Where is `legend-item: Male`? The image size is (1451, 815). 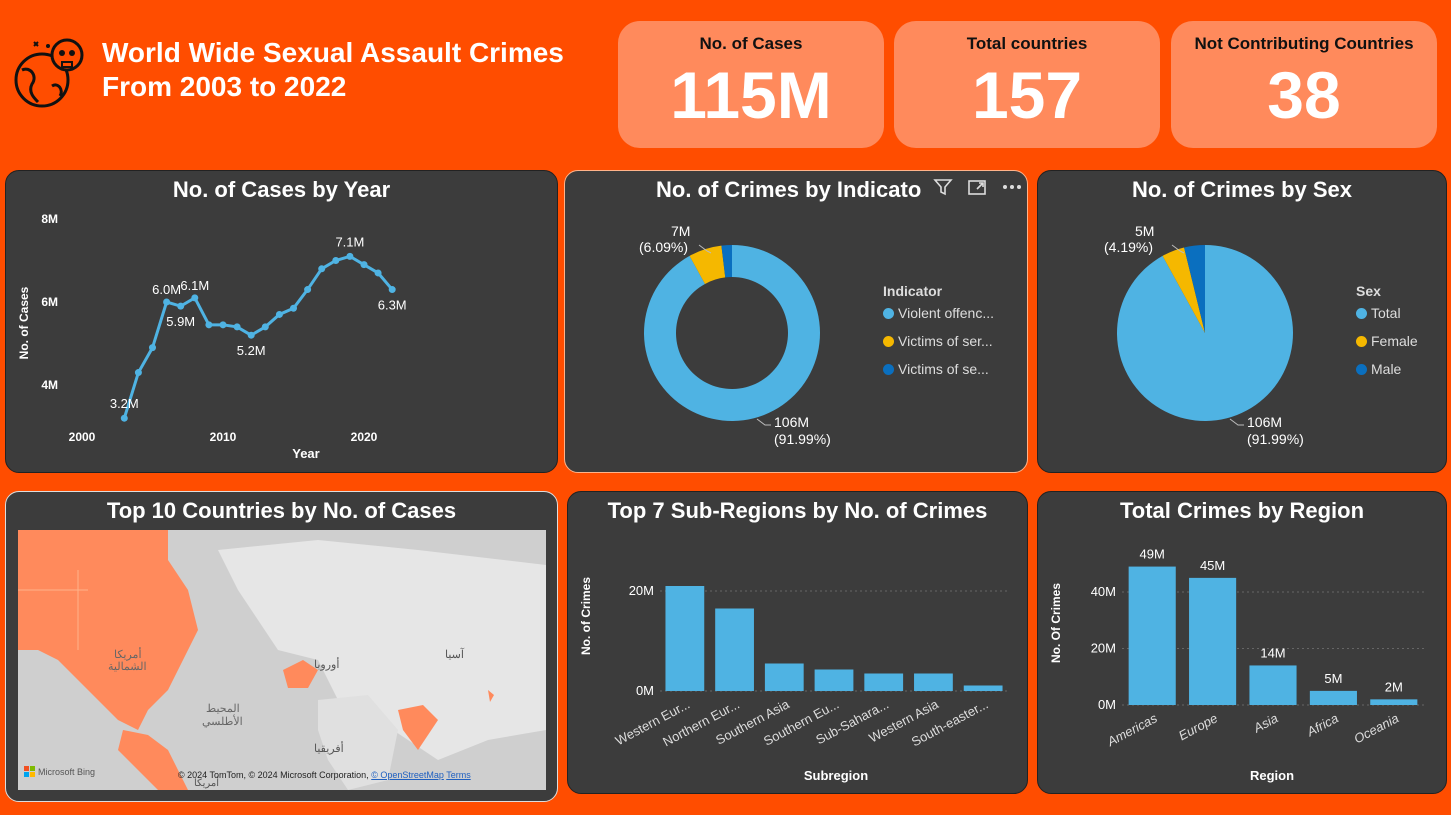
legend-item: Male is located at coordinates (1387, 369).